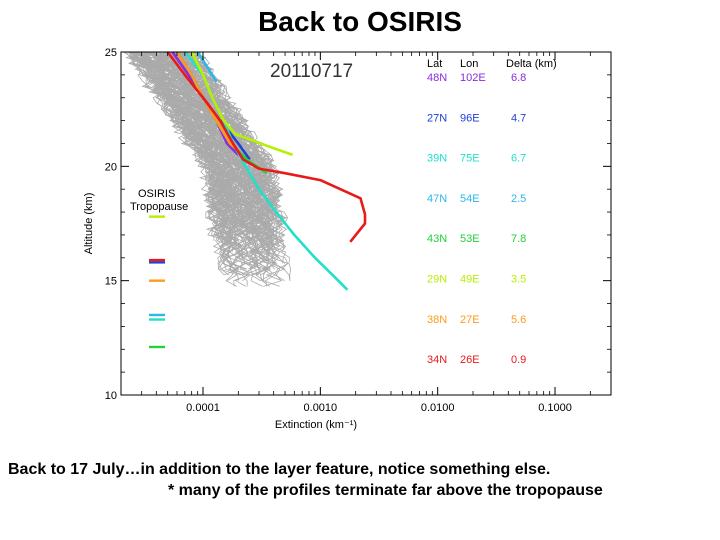  Describe the element at coordinates (157, 282) in the screenshot. I see `tropopause-markers` at that location.